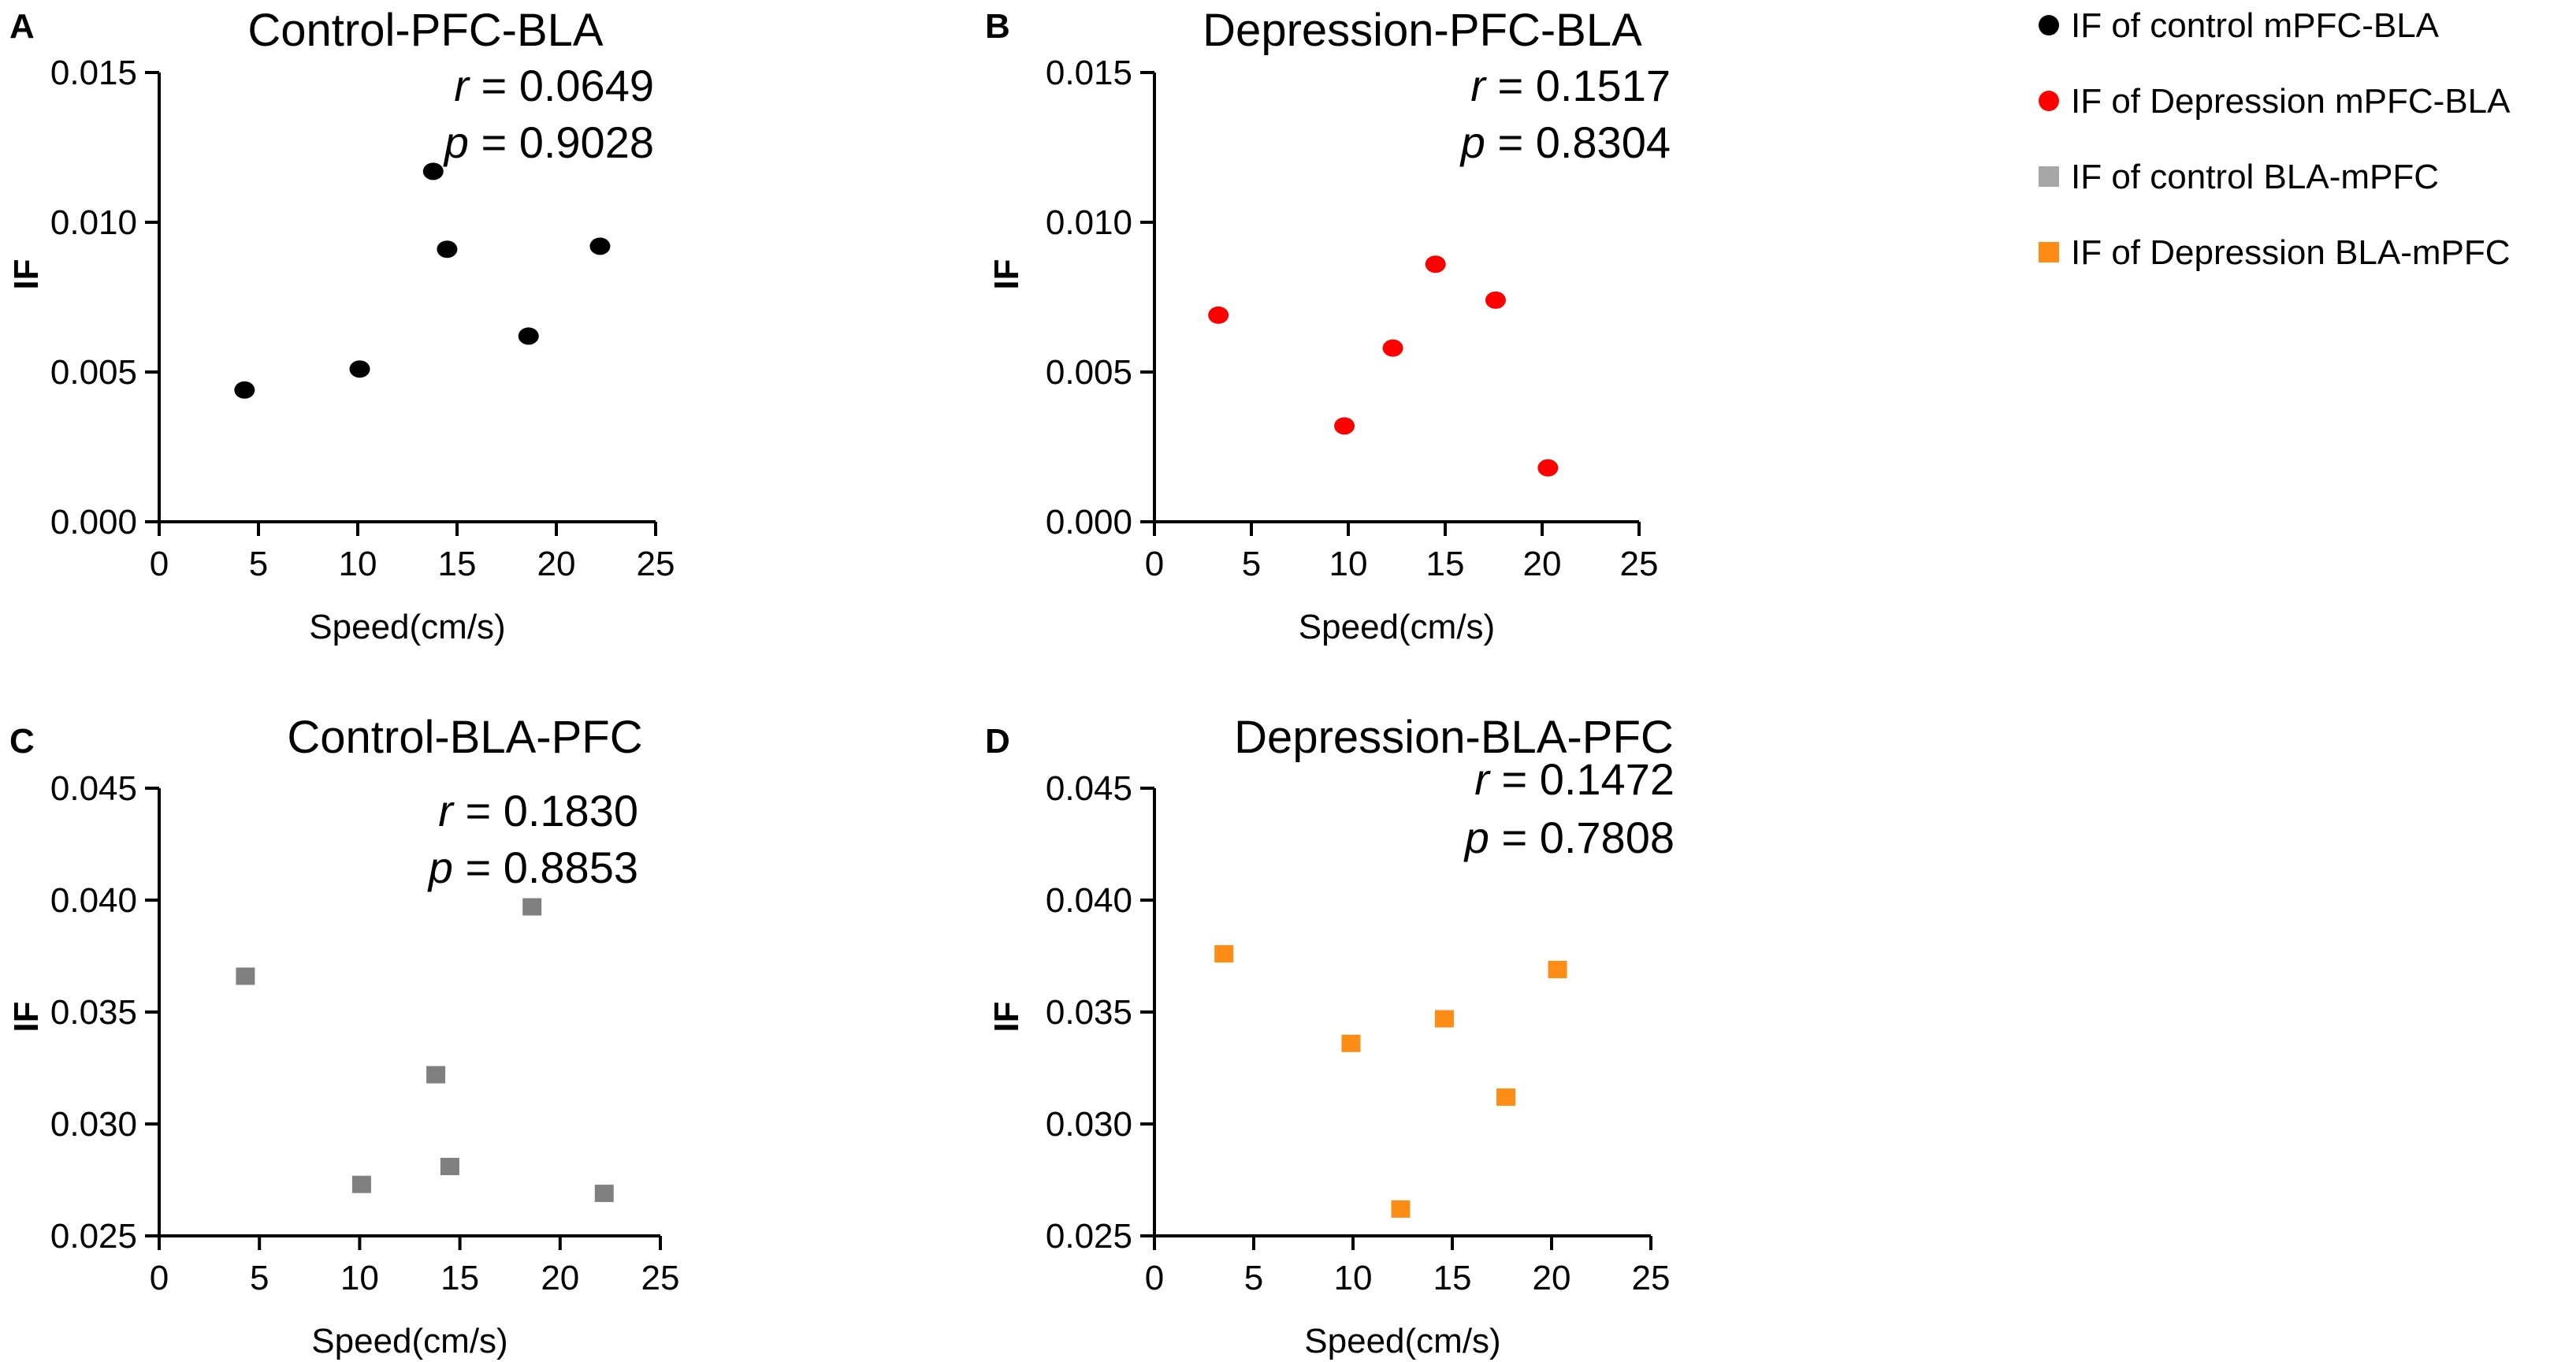  I want to click on p-value: = 0.9028, so click(561, 142).